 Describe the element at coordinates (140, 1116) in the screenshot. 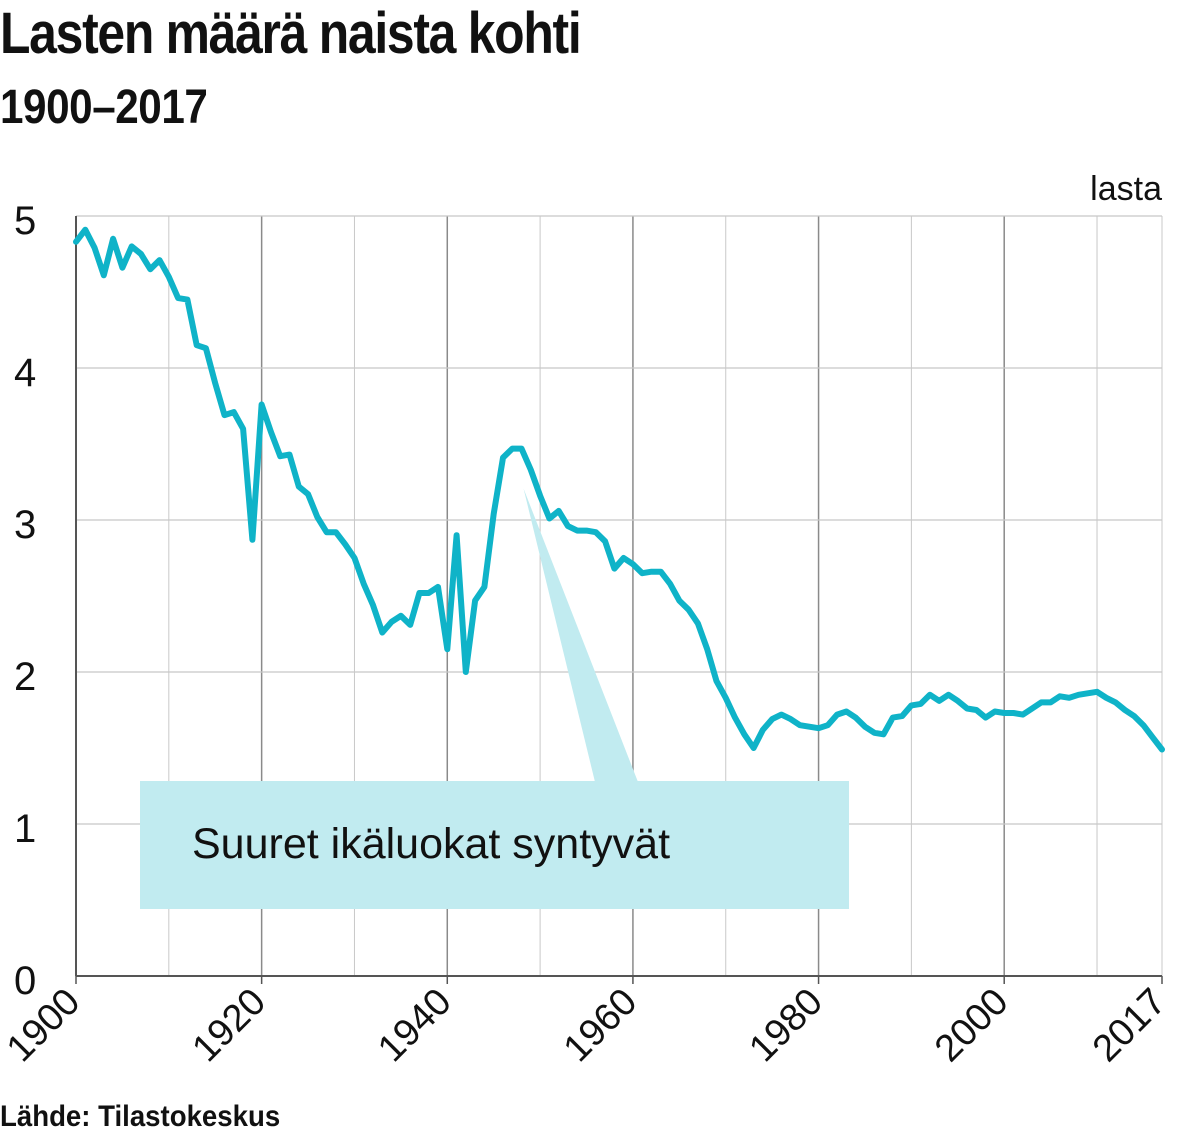

I see `source-note: Lähde: Tilastokeskus` at that location.